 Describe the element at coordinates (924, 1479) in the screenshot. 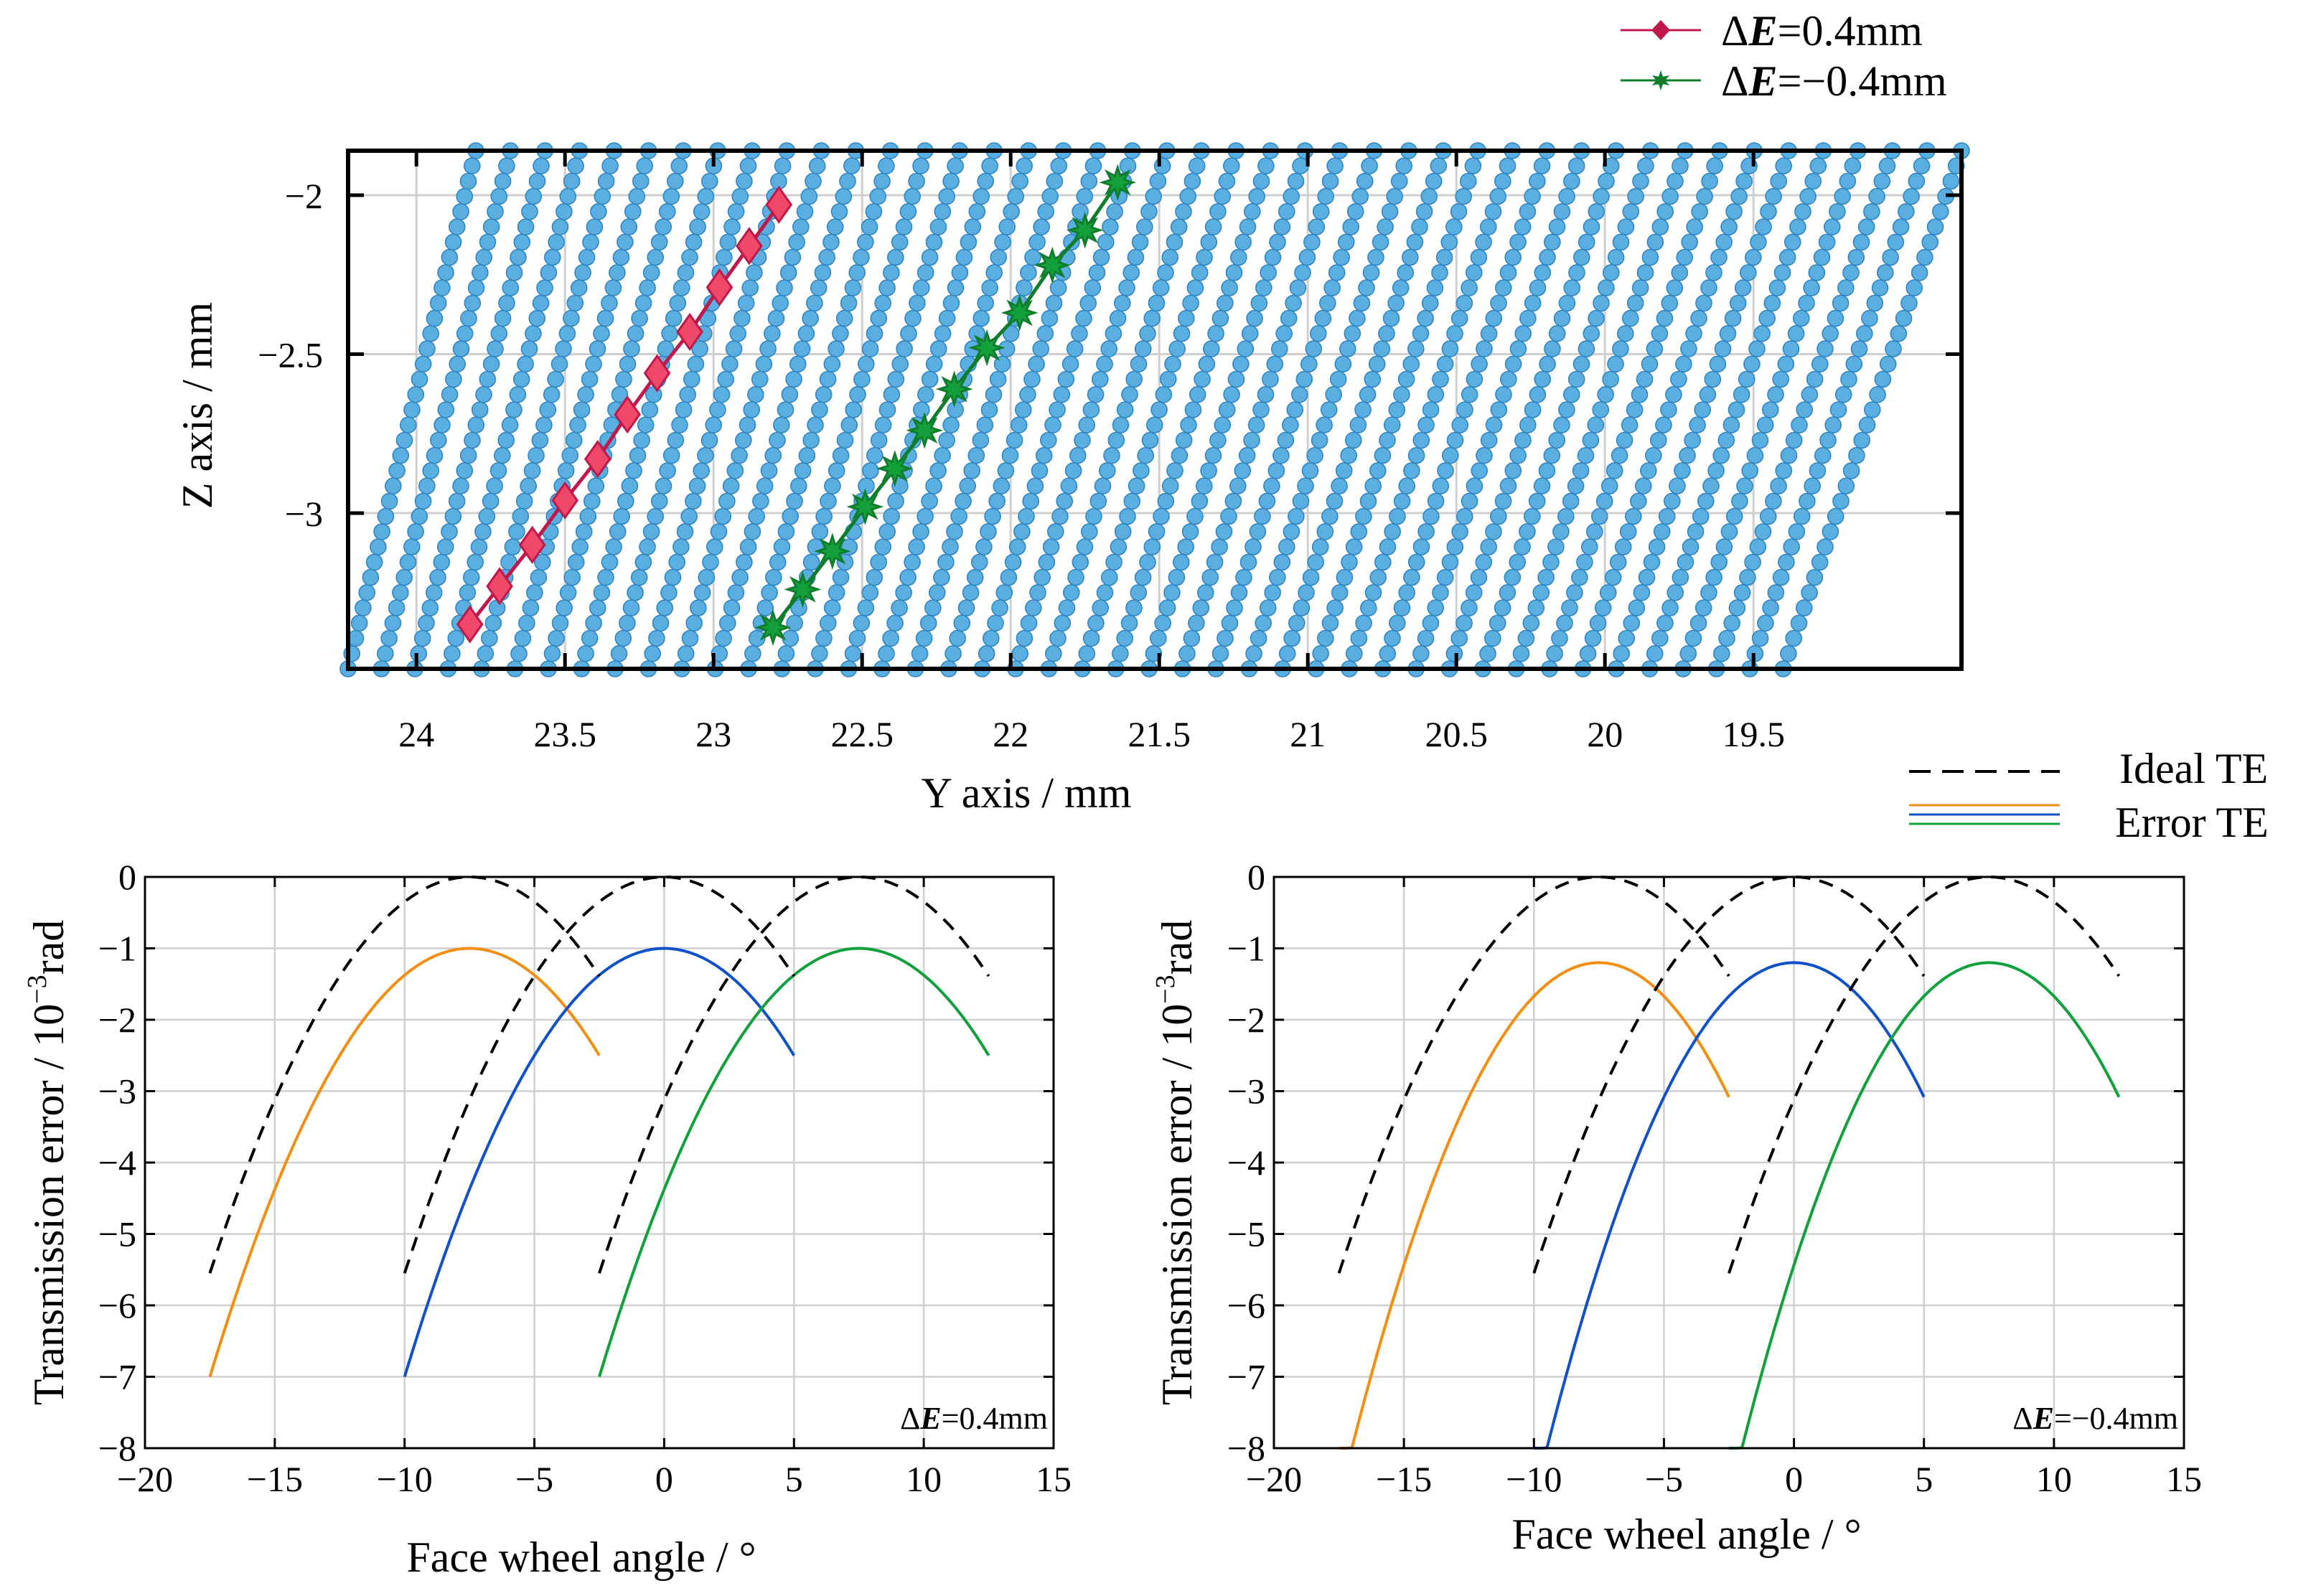

I see `bl-x-tick-label: 10` at that location.